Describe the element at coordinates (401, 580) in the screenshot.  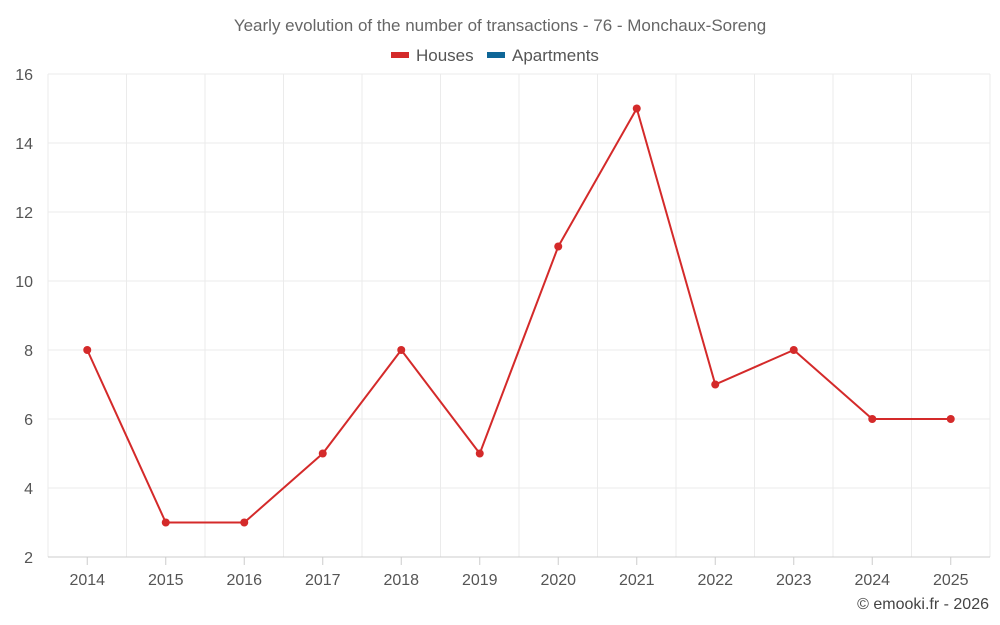
I see `x-tick-label: 2018` at that location.